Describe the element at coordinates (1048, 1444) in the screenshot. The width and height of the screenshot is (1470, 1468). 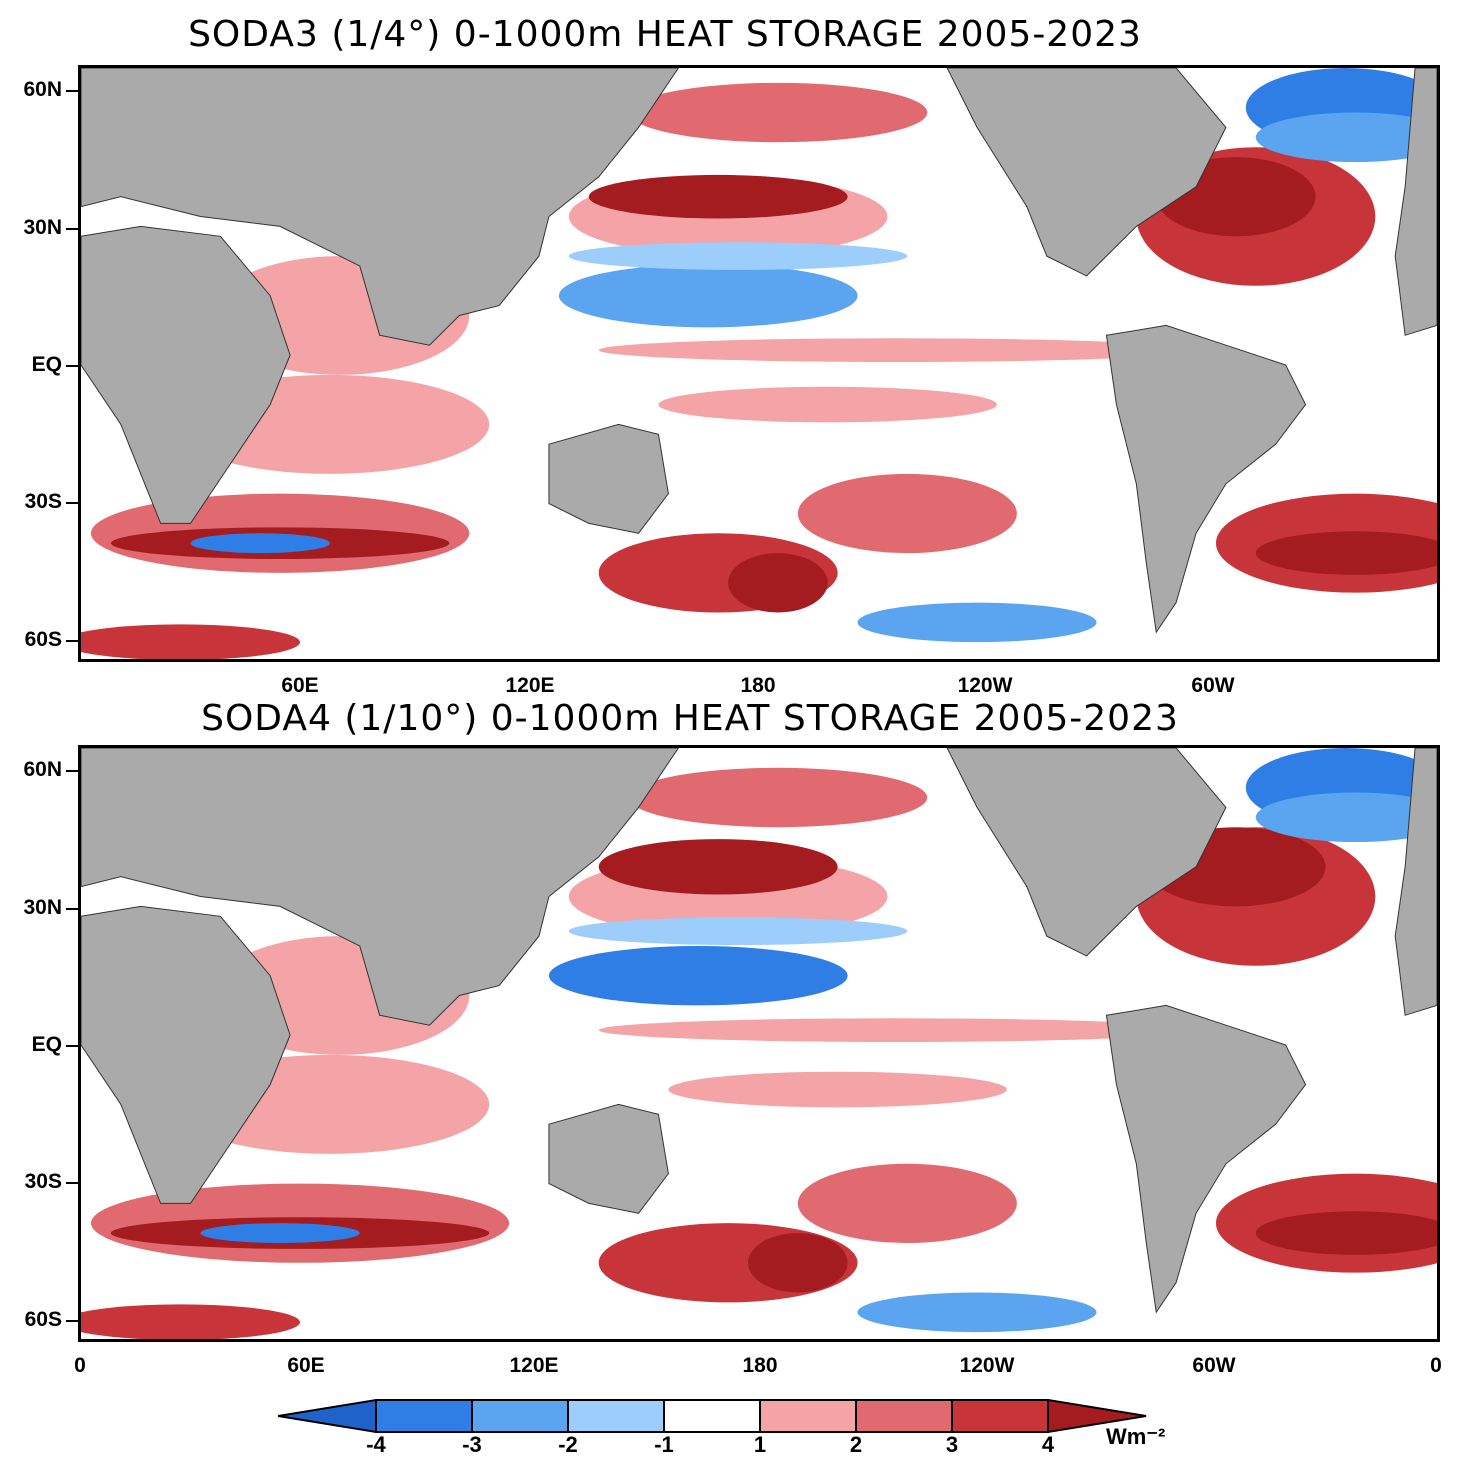
I see `colorbar-label: 4` at that location.